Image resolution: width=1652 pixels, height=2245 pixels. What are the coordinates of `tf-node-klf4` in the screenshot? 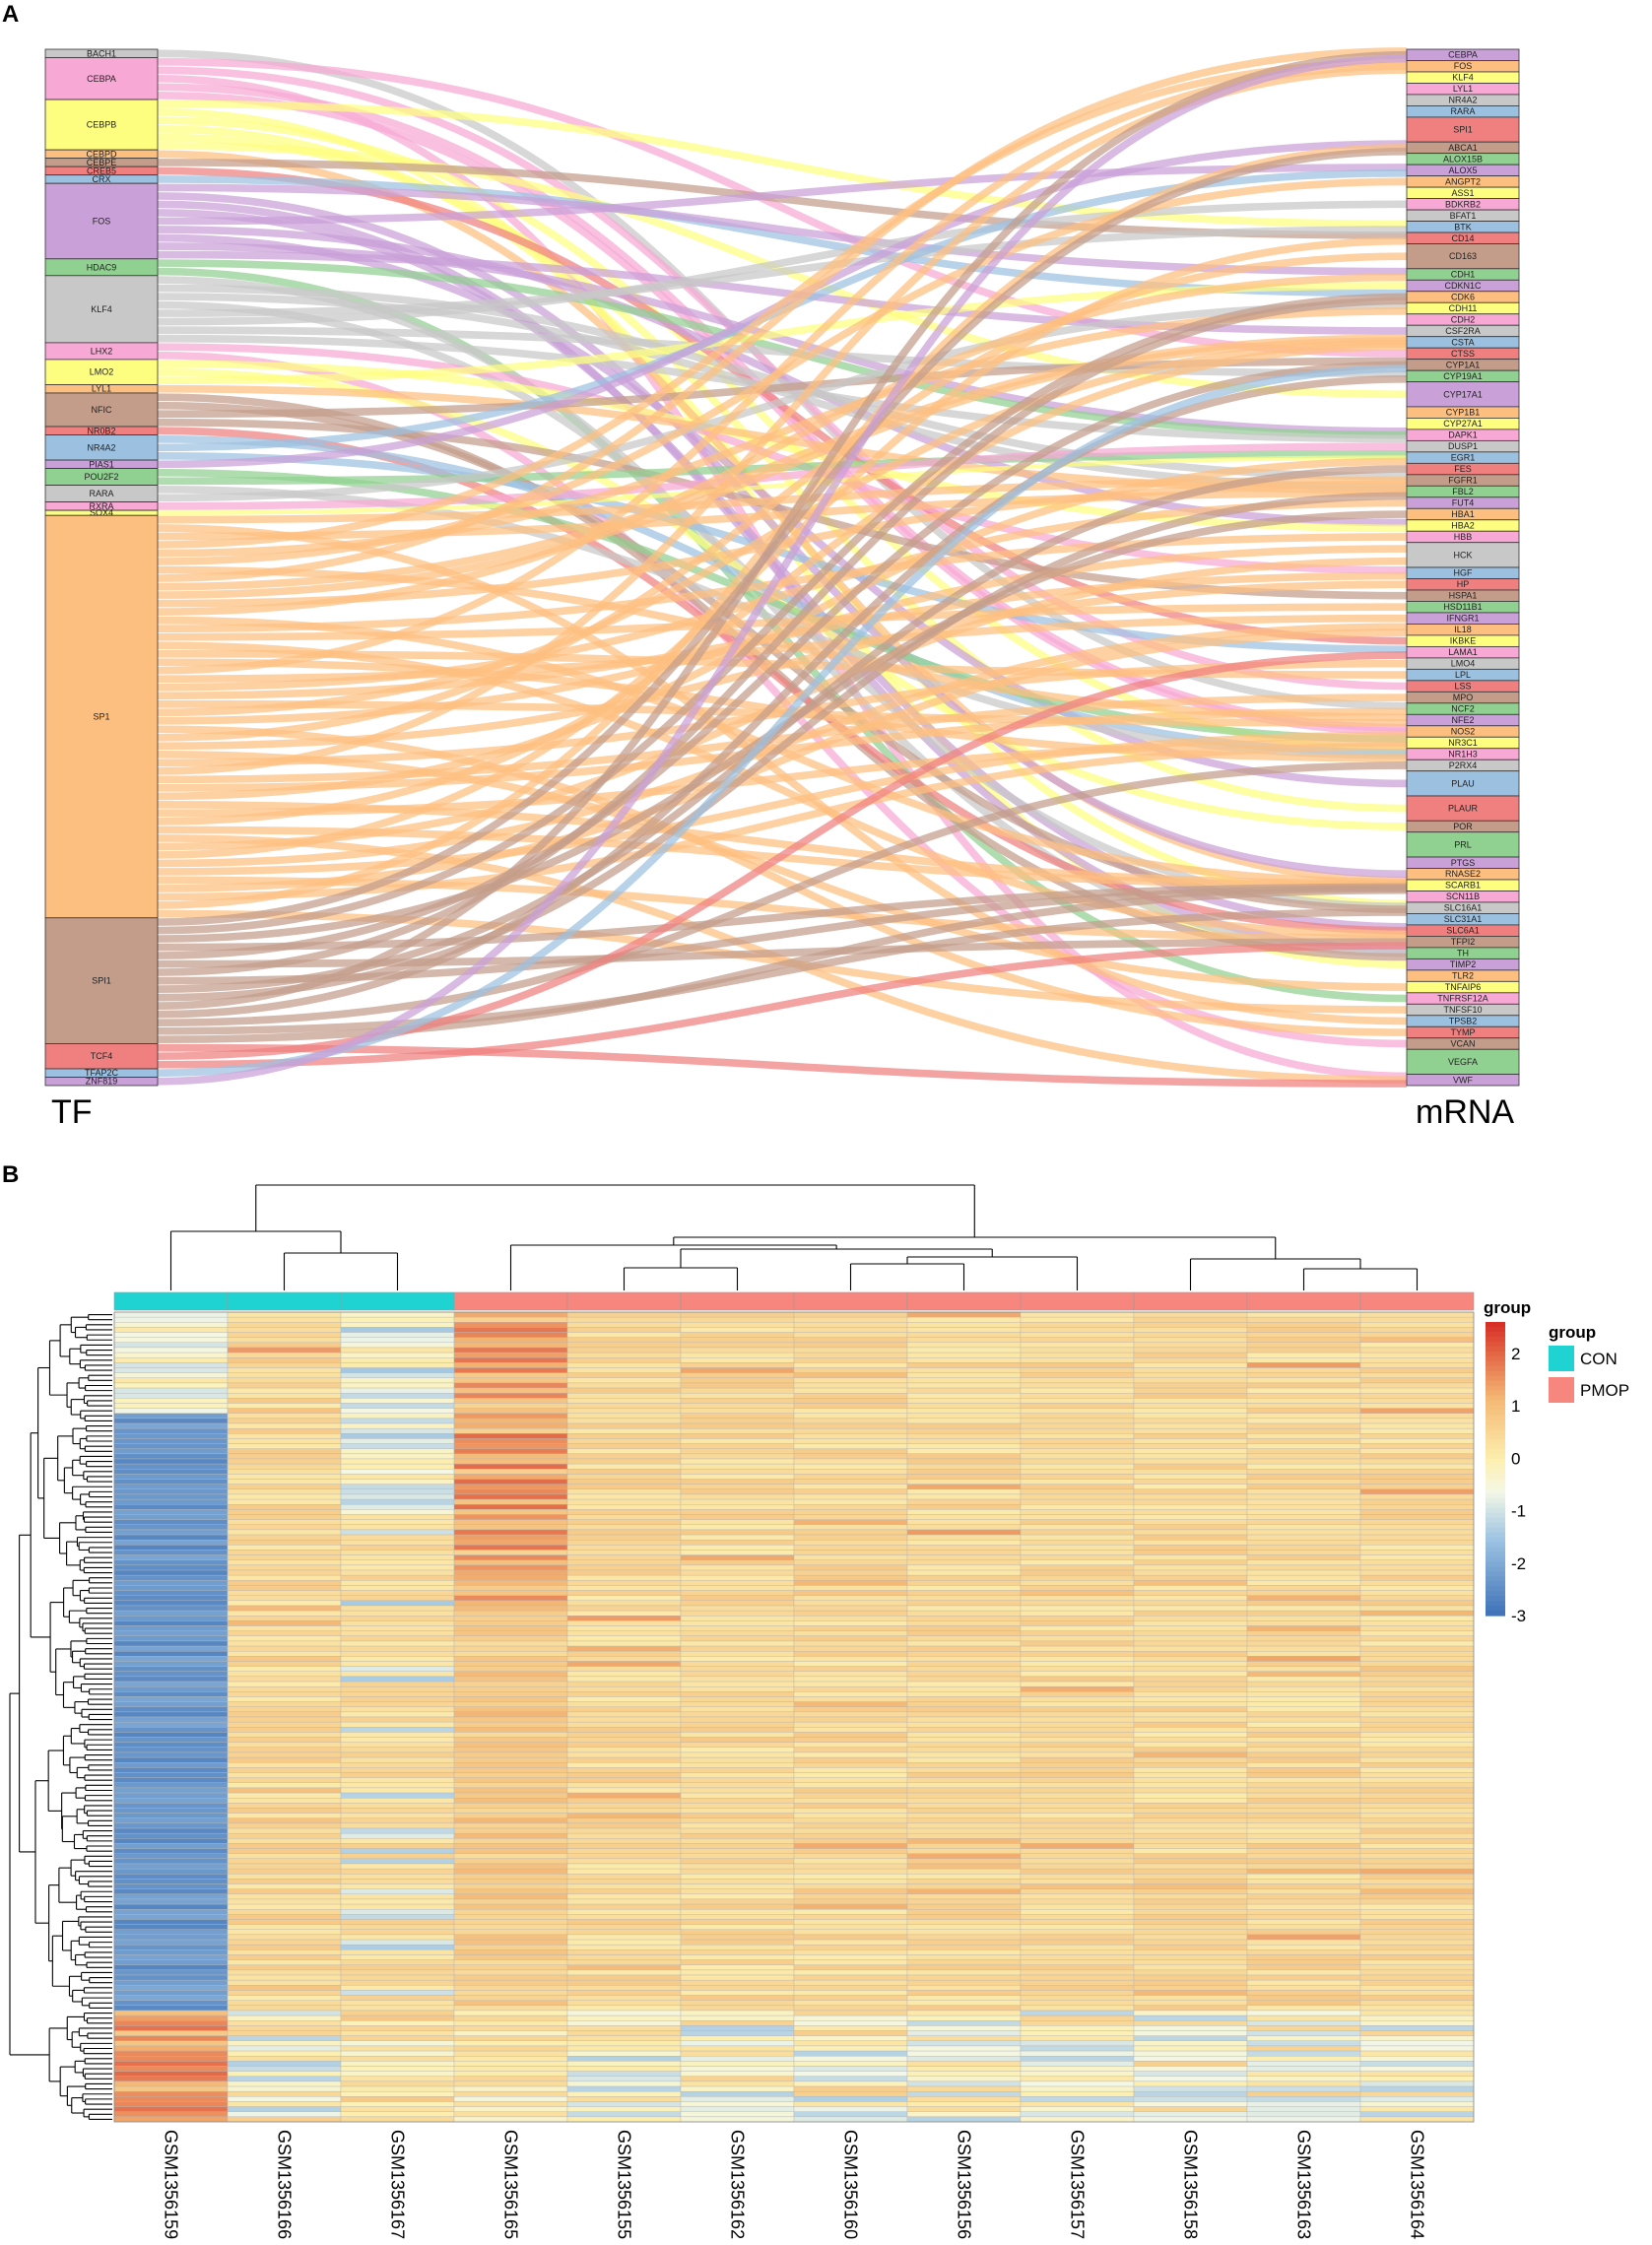 It's located at (101, 309).